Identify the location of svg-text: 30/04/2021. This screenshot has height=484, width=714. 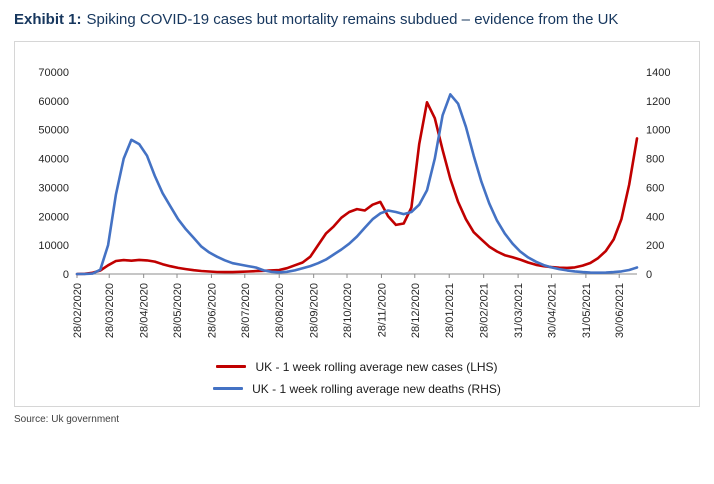
(552, 310).